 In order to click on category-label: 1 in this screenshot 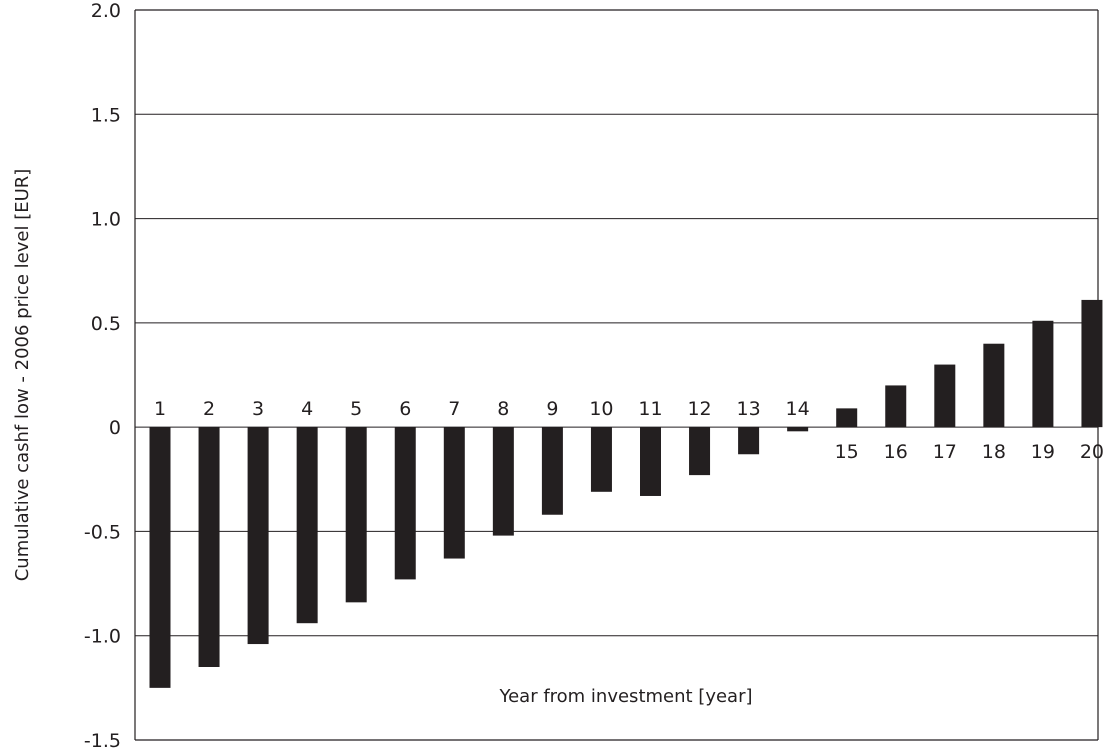, I will do `click(160, 409)`.